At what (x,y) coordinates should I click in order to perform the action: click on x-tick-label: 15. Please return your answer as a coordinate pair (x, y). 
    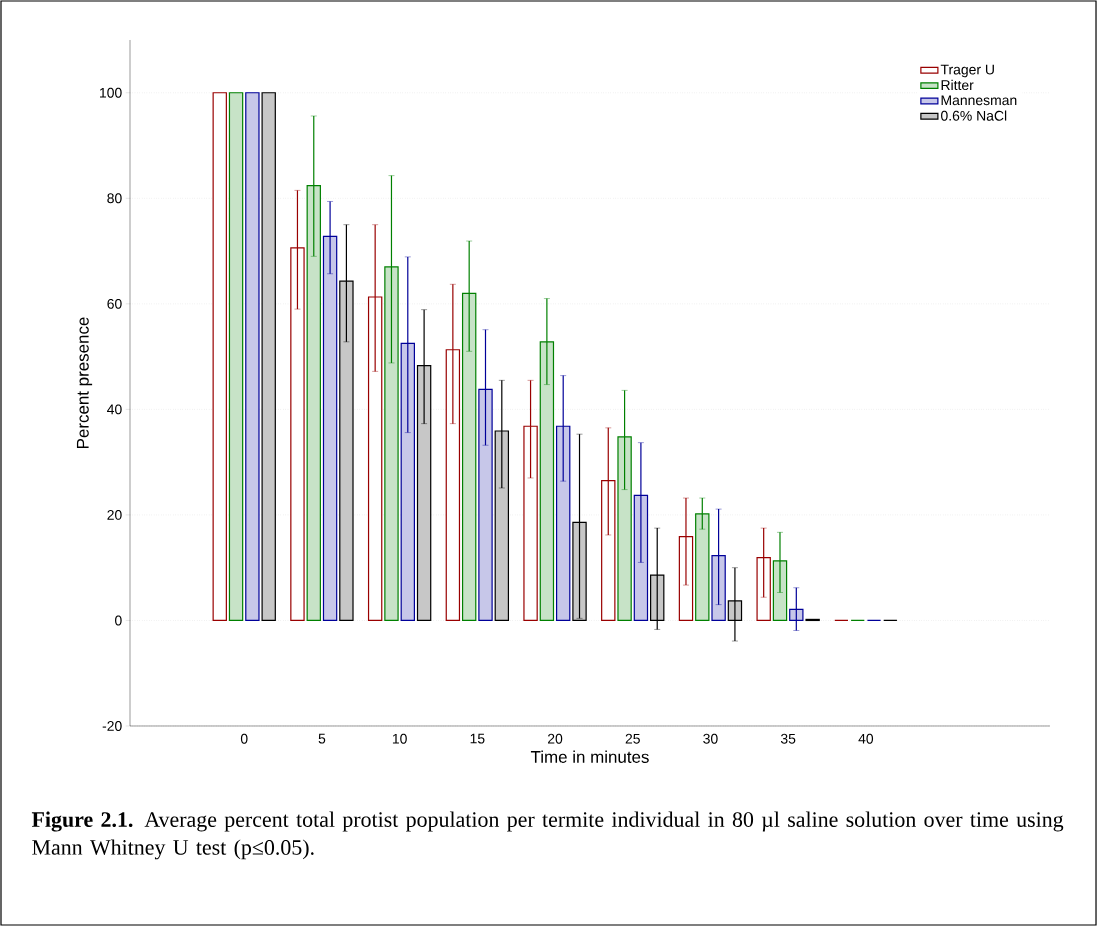
    Looking at the image, I should click on (477, 738).